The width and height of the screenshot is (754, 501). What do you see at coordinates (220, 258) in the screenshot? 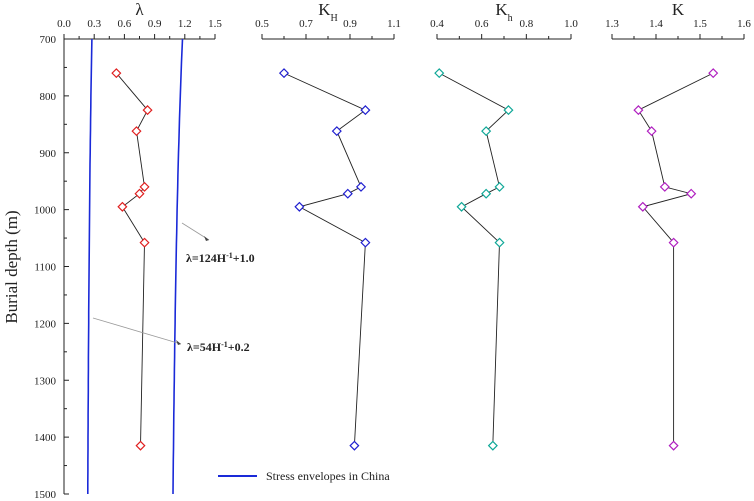
I see `envelope-upper-label: λ=124H-1+1.0` at bounding box center [220, 258].